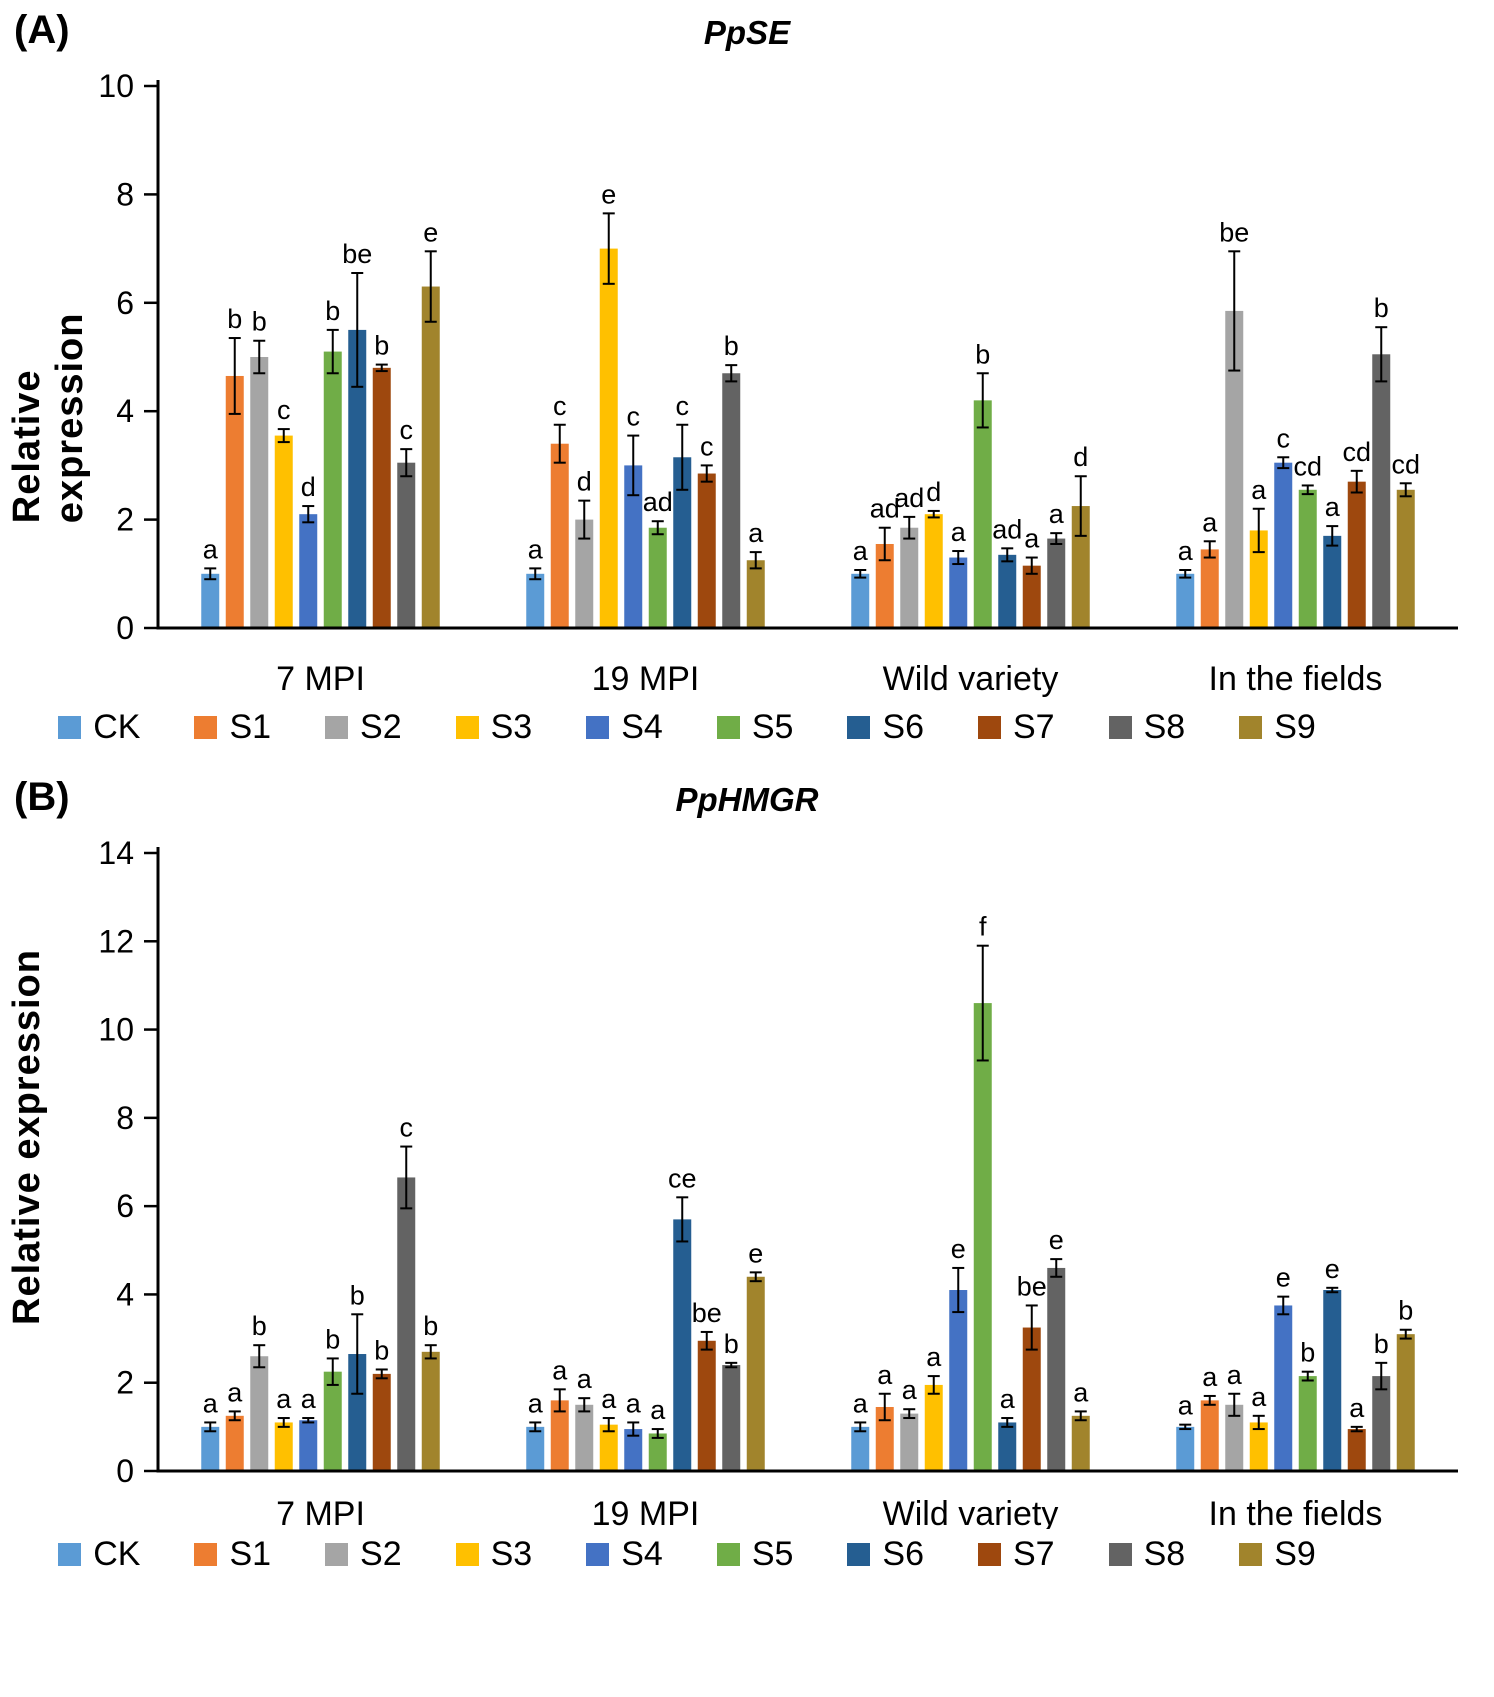 The image size is (1494, 1697). Describe the element at coordinates (646, 679) in the screenshot. I see `svg-text: 19 MPI` at that location.